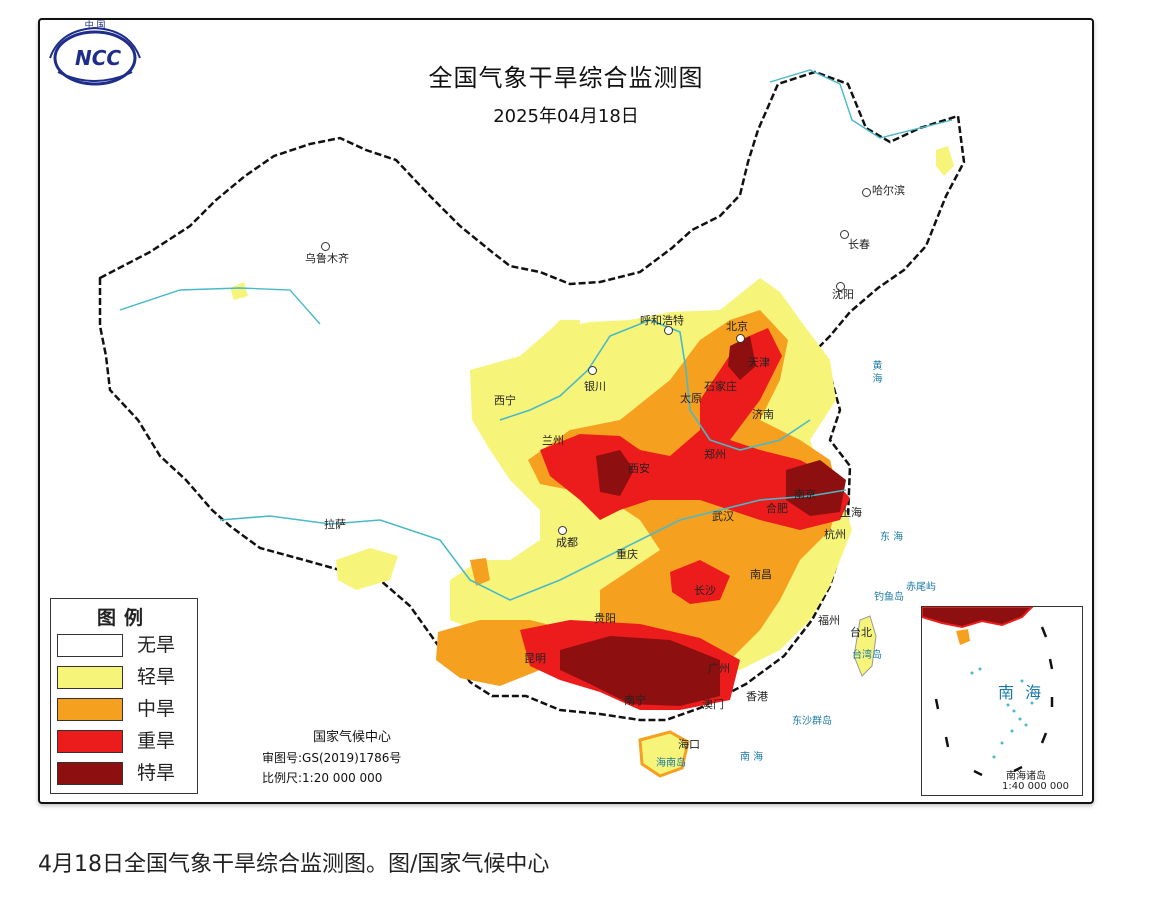  What do you see at coordinates (505, 400) in the screenshot?
I see `city-label: 西宁` at bounding box center [505, 400].